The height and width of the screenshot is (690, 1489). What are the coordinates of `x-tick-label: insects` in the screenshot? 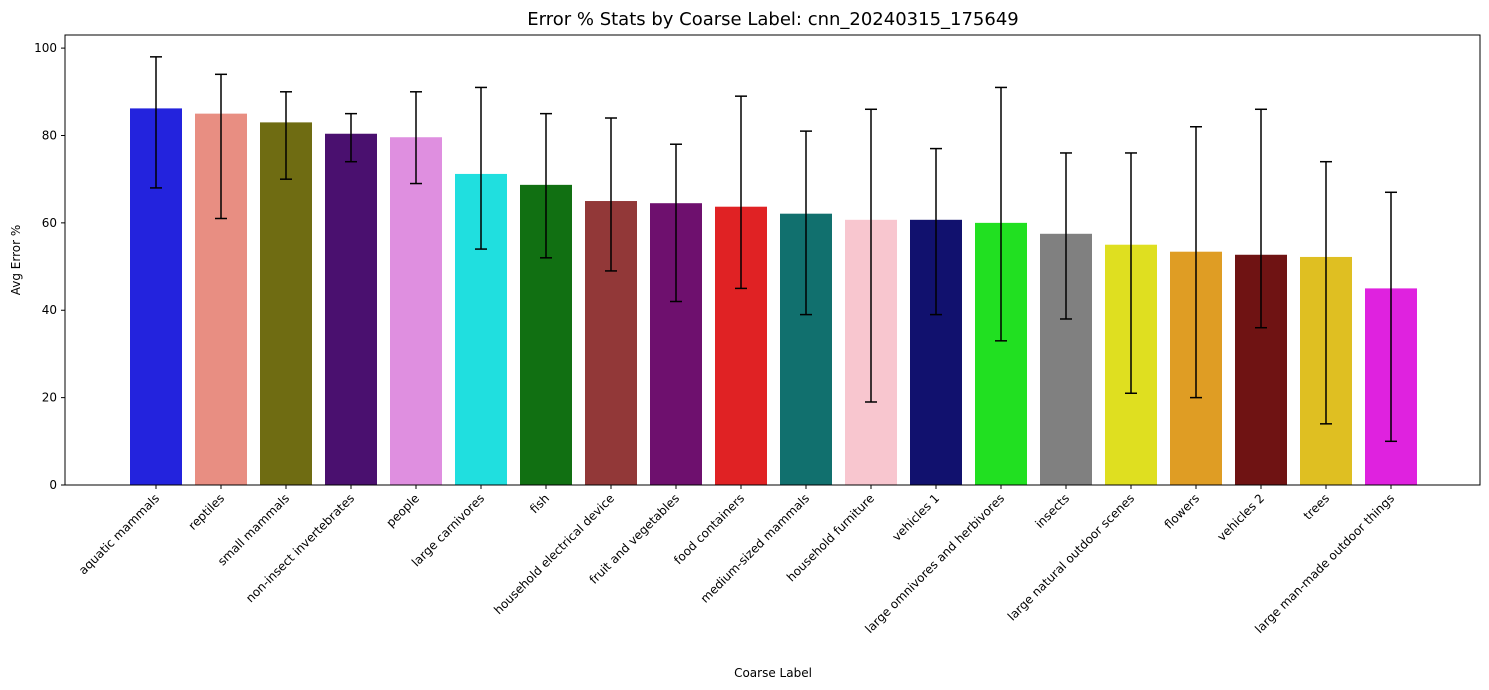 It's located at (1052, 511).